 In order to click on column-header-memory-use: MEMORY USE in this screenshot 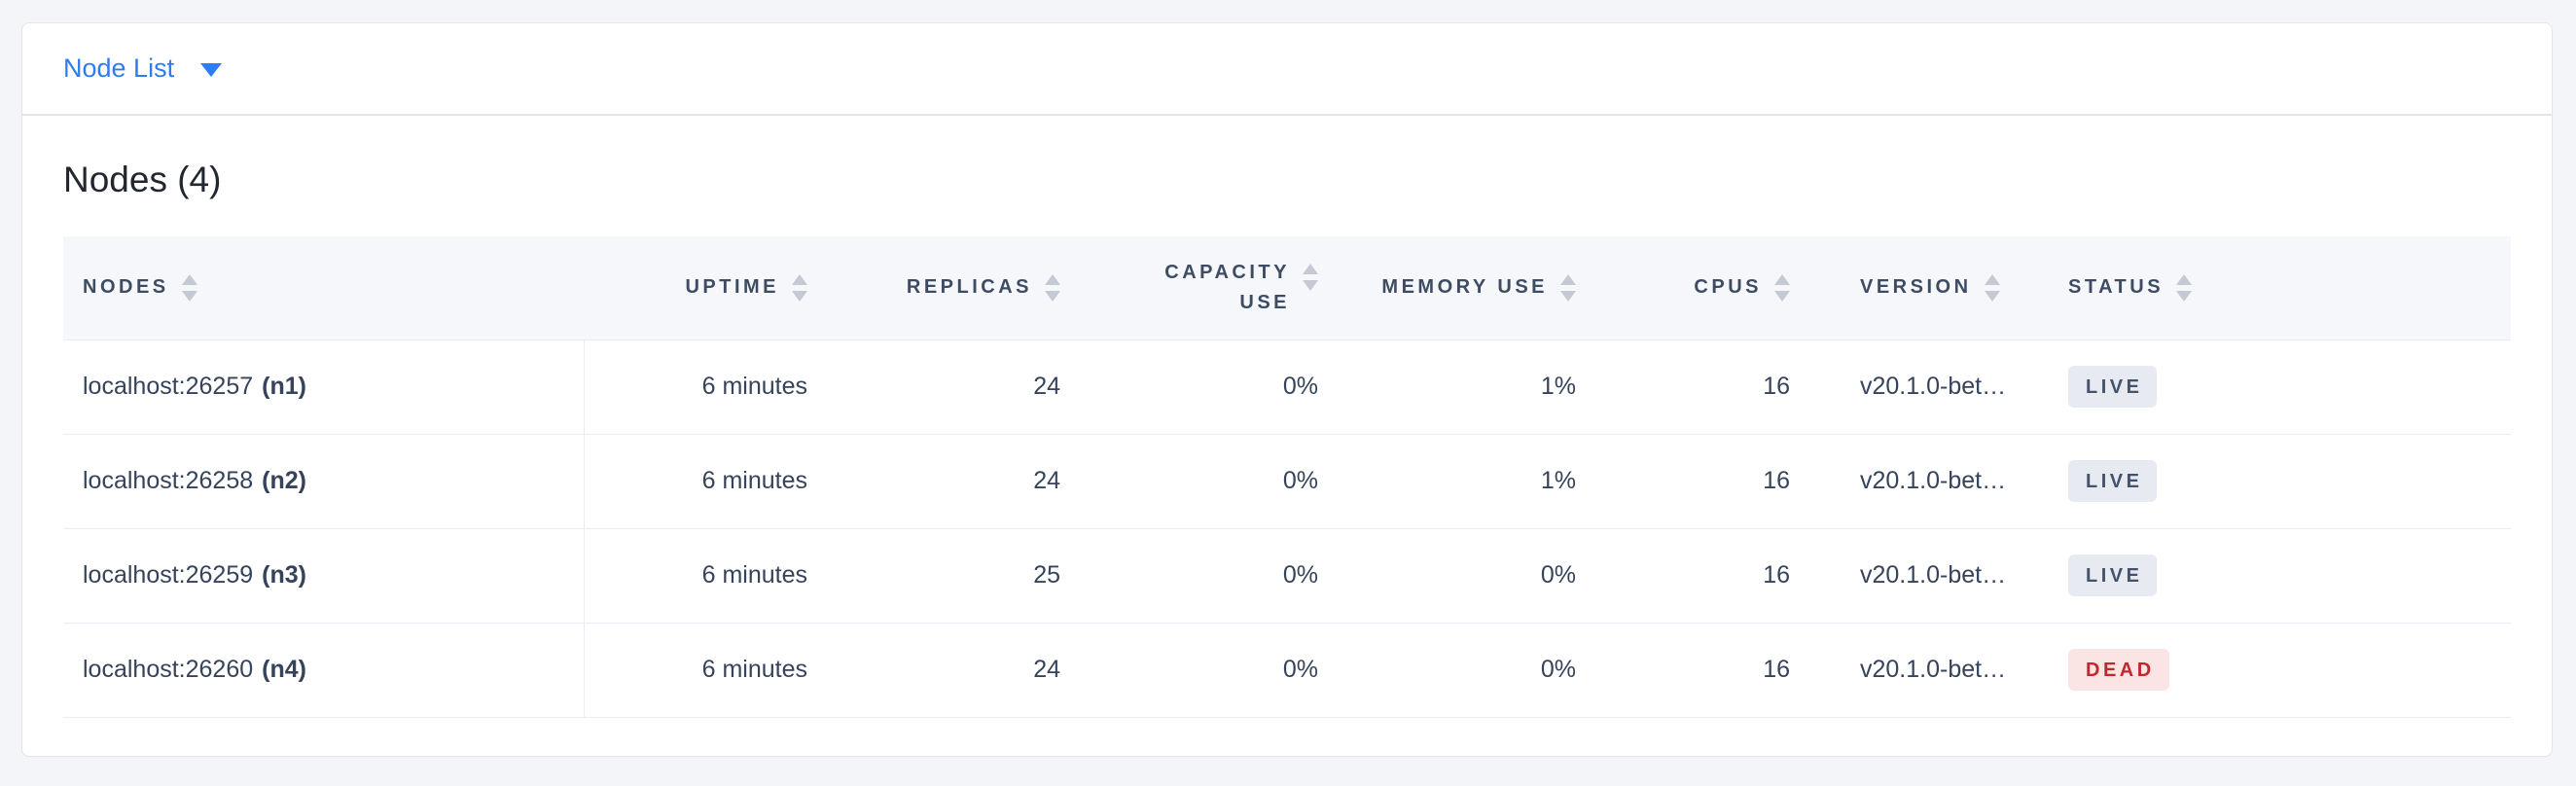, I will do `click(1466, 288)`.